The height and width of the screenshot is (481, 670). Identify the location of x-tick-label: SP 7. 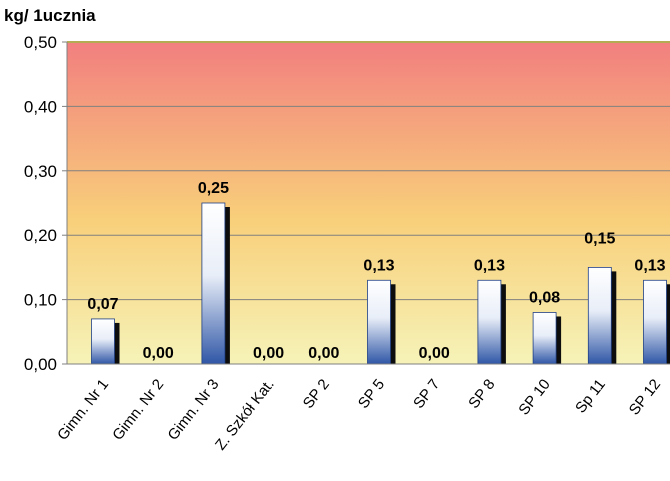
(426, 394).